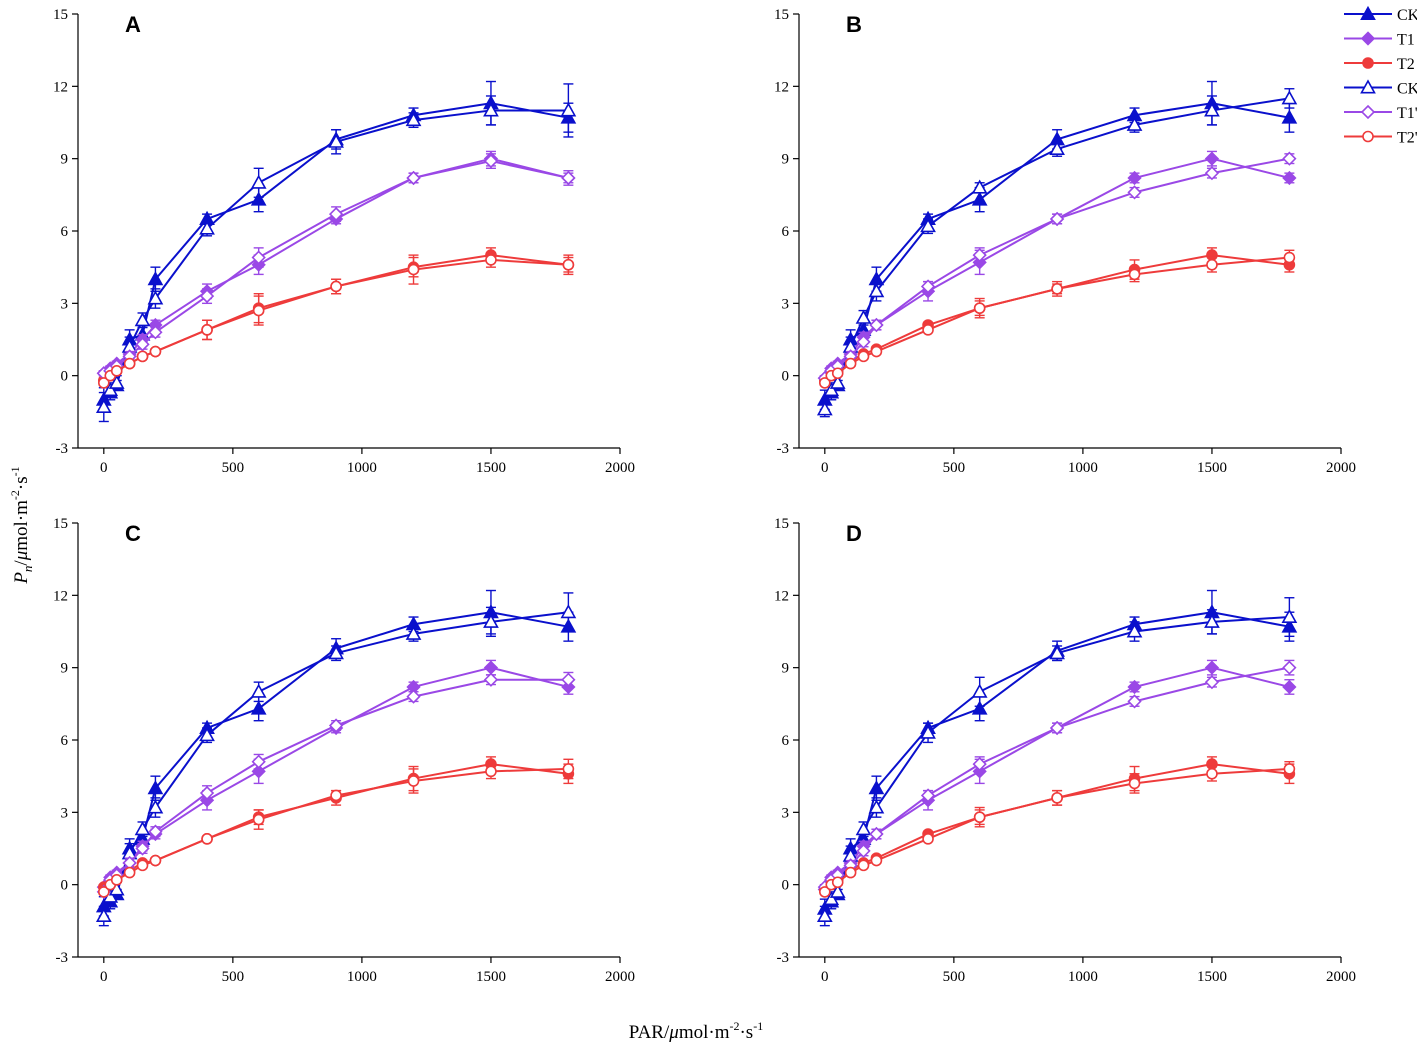 The width and height of the screenshot is (1417, 1048). What do you see at coordinates (781, 87) in the screenshot?
I see `y-tick-label: 12` at bounding box center [781, 87].